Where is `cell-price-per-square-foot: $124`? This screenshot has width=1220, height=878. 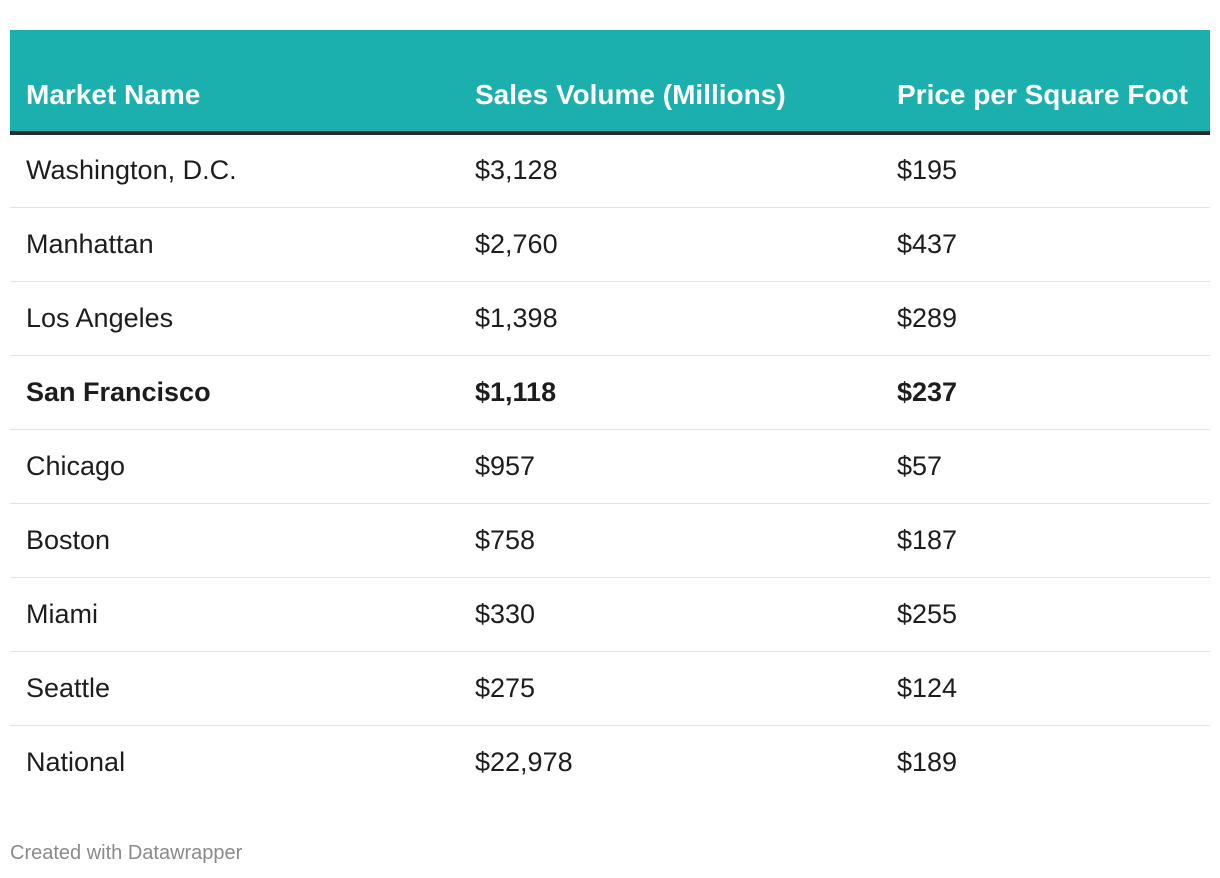
cell-price-per-square-foot: $124 is located at coordinates (1045, 688).